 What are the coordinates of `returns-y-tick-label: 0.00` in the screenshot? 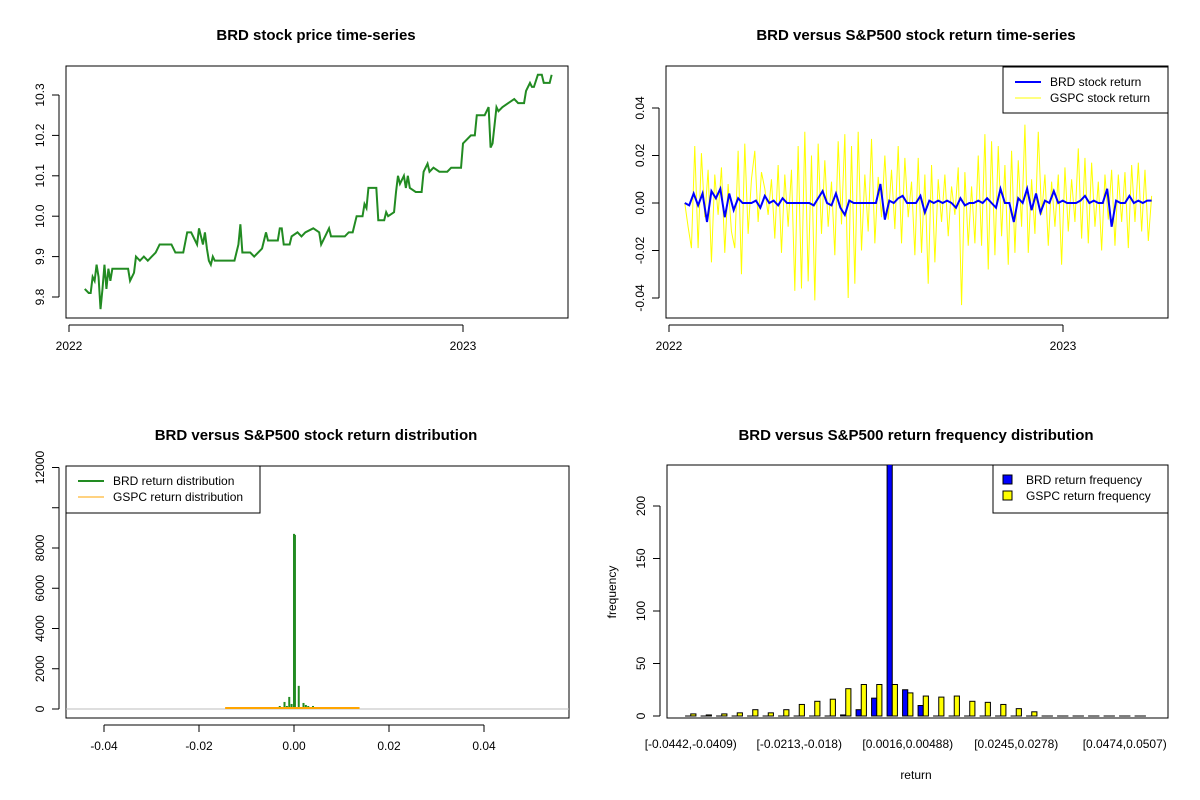 It's located at (640, 203).